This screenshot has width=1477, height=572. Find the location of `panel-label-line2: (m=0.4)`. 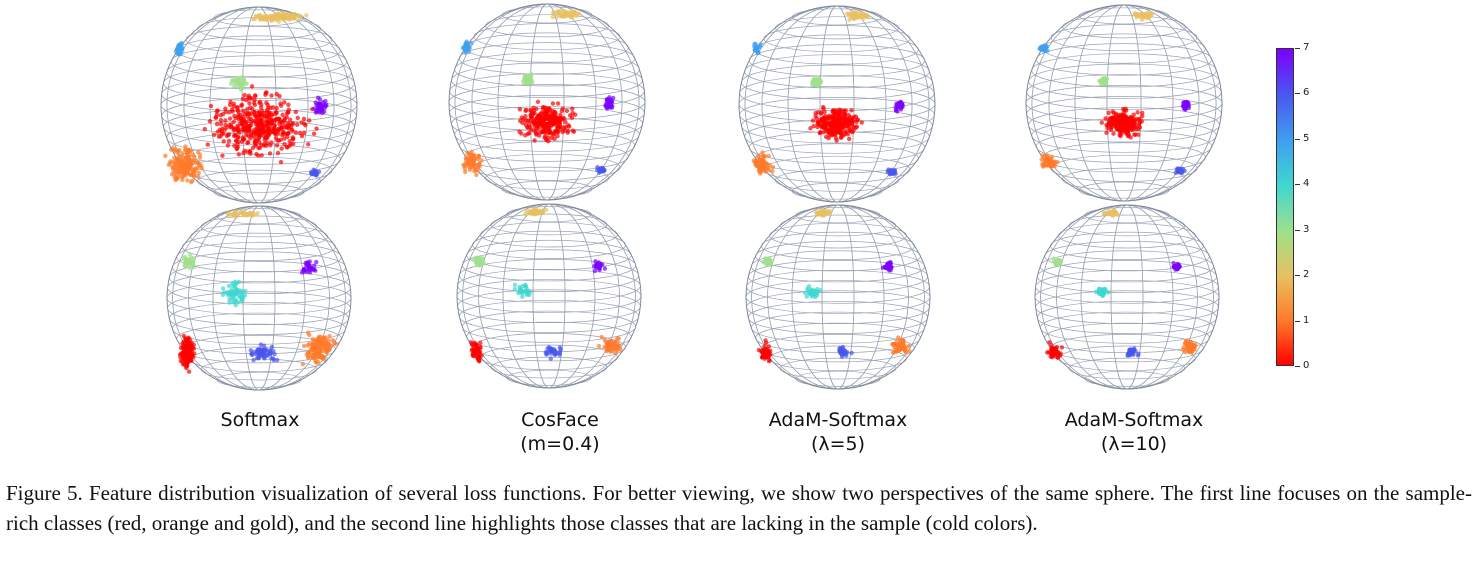

panel-label-line2: (m=0.4) is located at coordinates (560, 444).